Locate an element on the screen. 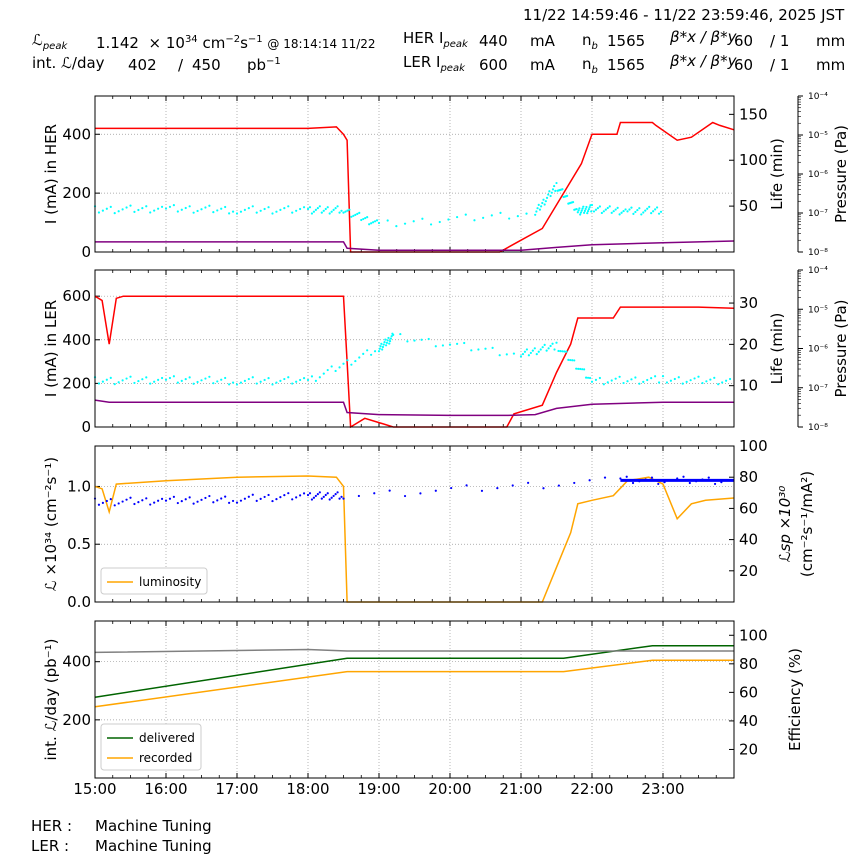 This screenshot has width=864, height=864. y-tick-label: 1.0 is located at coordinates (79, 486).